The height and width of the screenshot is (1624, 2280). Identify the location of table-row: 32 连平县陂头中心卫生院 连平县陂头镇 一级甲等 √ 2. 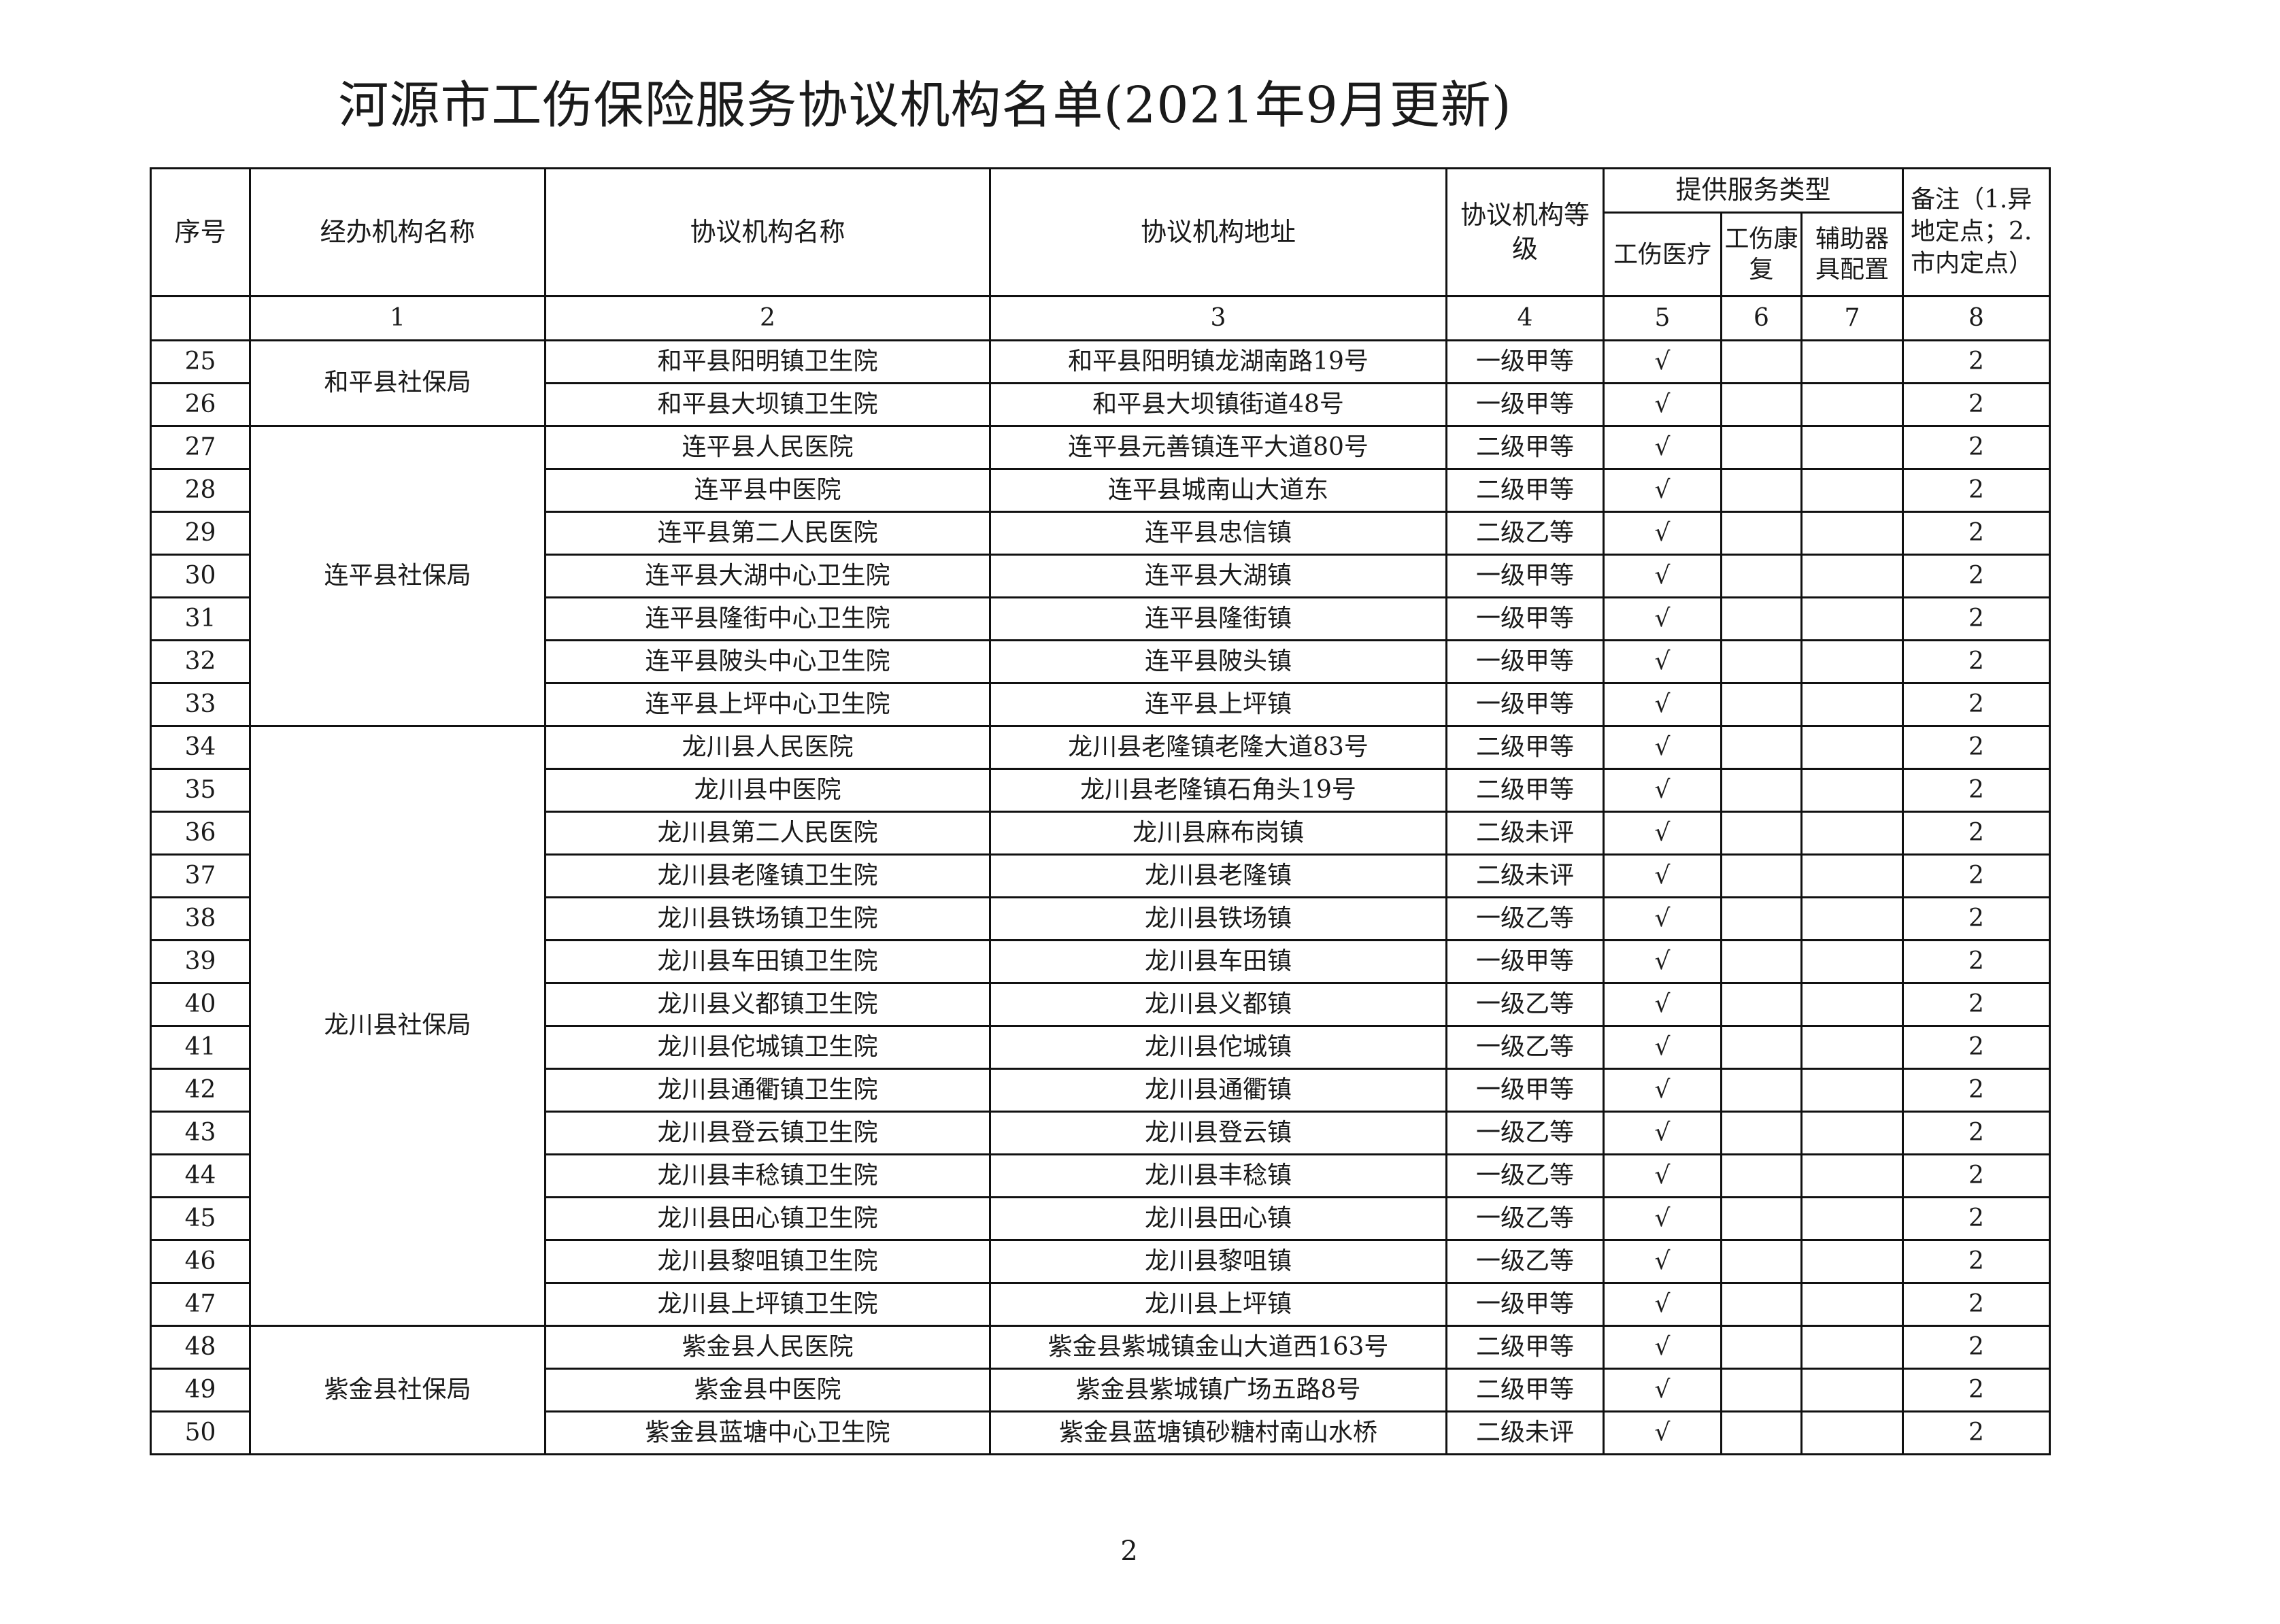
(1100, 661).